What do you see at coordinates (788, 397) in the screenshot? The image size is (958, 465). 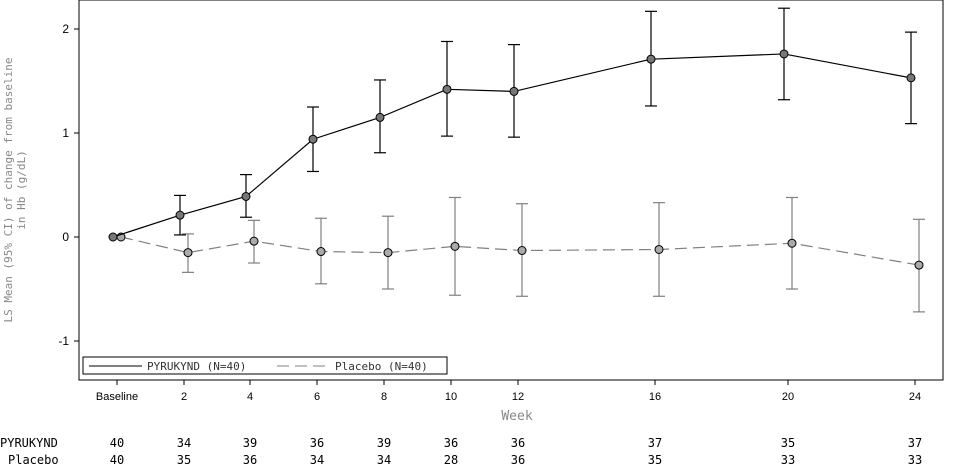 I see `x-tick-label: 20` at bounding box center [788, 397].